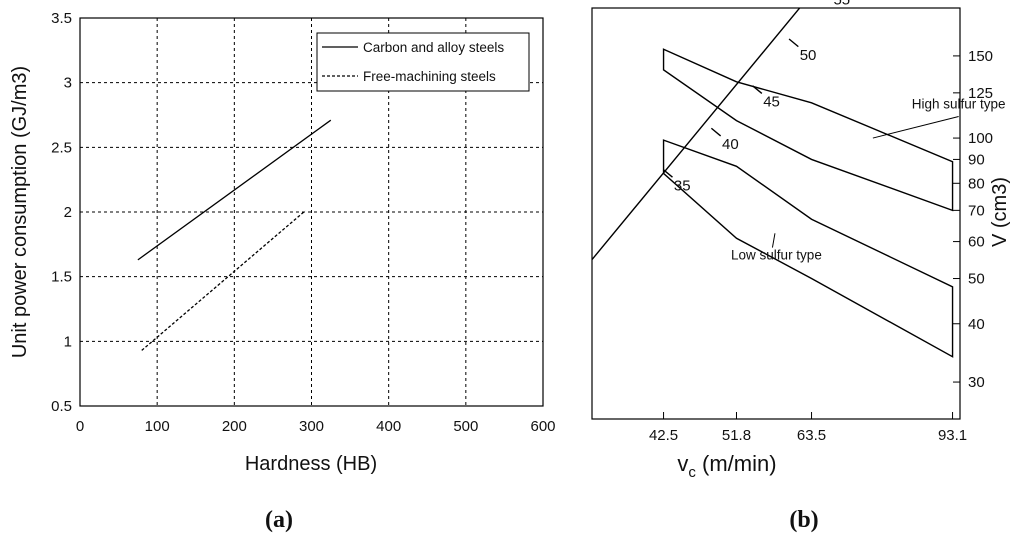  What do you see at coordinates (1000, 212) in the screenshot?
I see `chart-b-y-axis-label: V (cm3)` at bounding box center [1000, 212].